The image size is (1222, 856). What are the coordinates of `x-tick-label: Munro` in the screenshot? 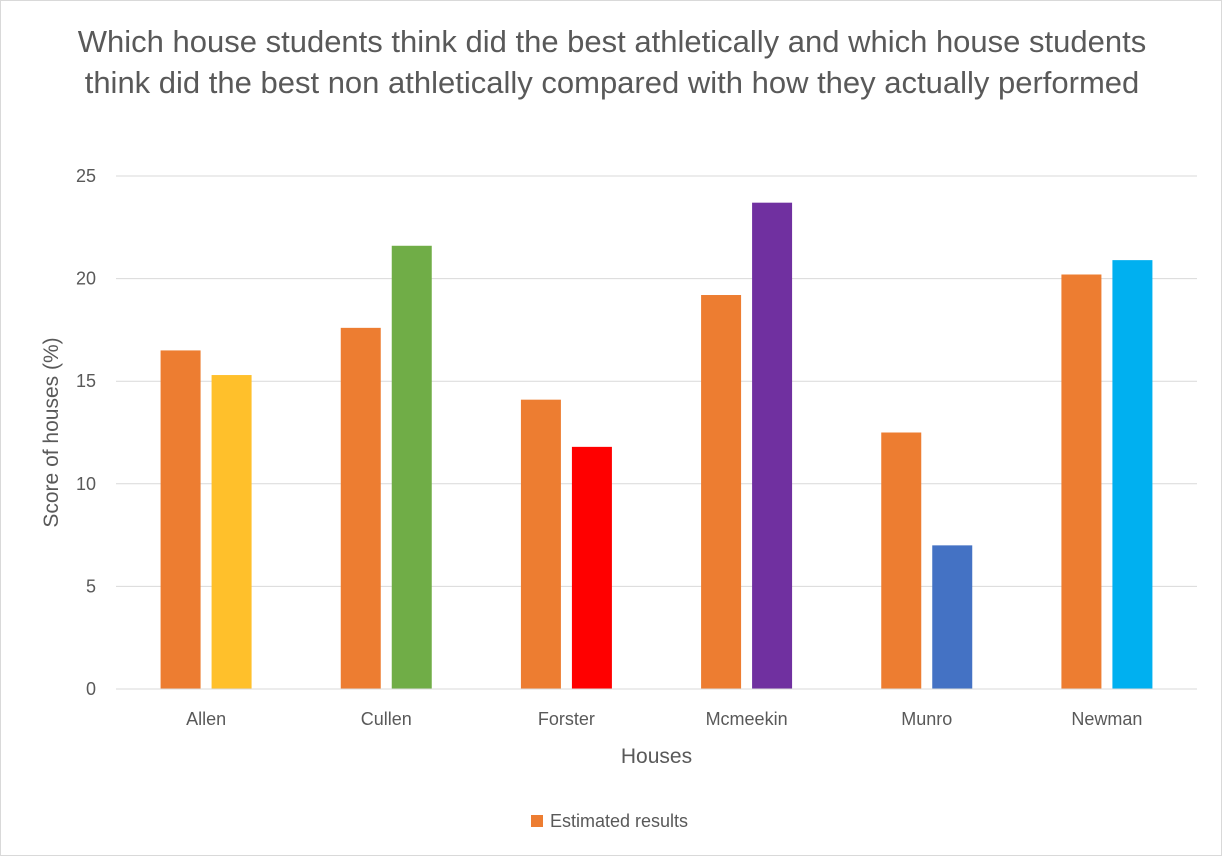 It's located at (926, 719).